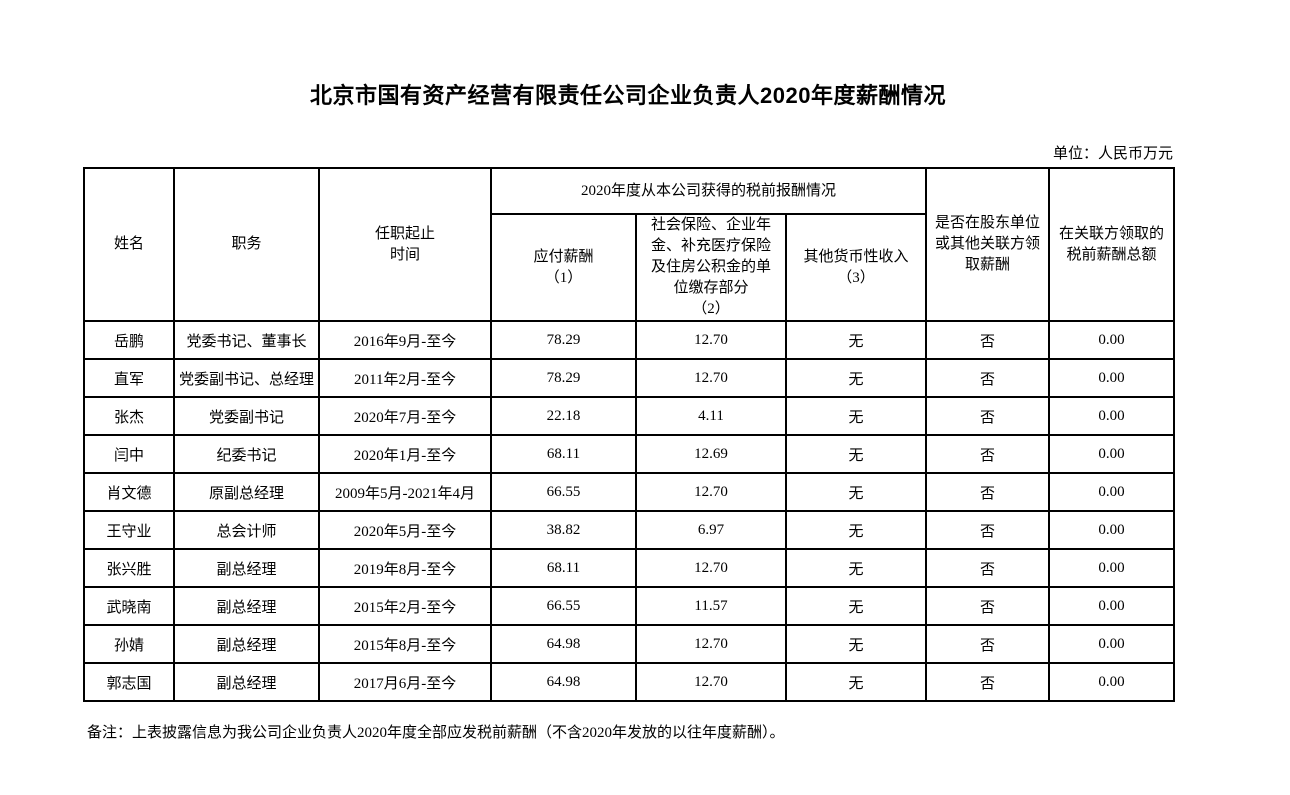 The width and height of the screenshot is (1290, 795). I want to click on cell-position: 原副总经理, so click(246, 492).